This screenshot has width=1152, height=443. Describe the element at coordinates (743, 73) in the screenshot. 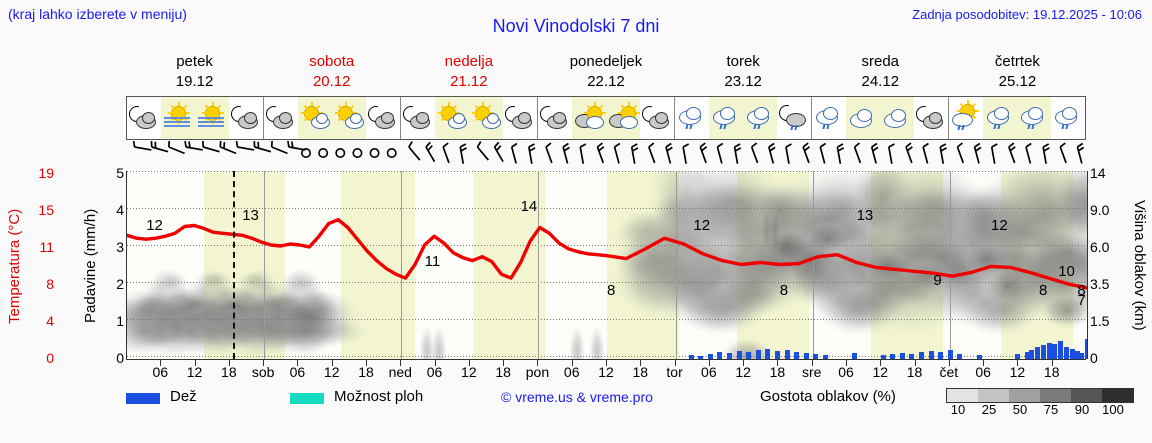

I see `day-header-4: torek 23.12` at that location.